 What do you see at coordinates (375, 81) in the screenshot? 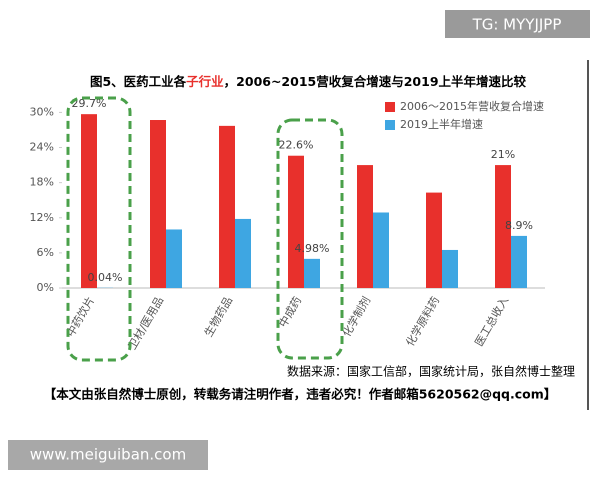
I see `title-part: ，2006~2015营收复合增速与2019上半年增速比较` at bounding box center [375, 81].